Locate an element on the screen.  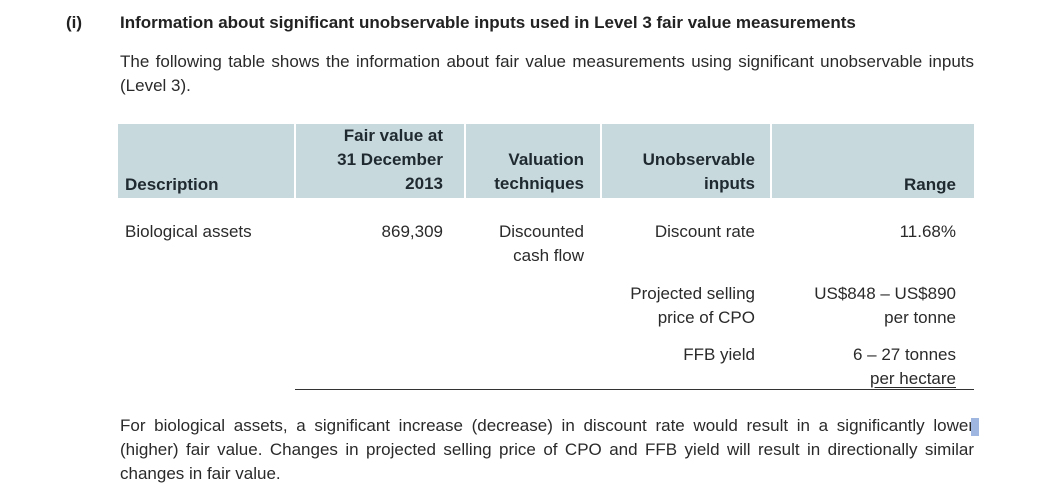
header-unobservable-inputs: Unobservable inputs is located at coordinates (680, 172).